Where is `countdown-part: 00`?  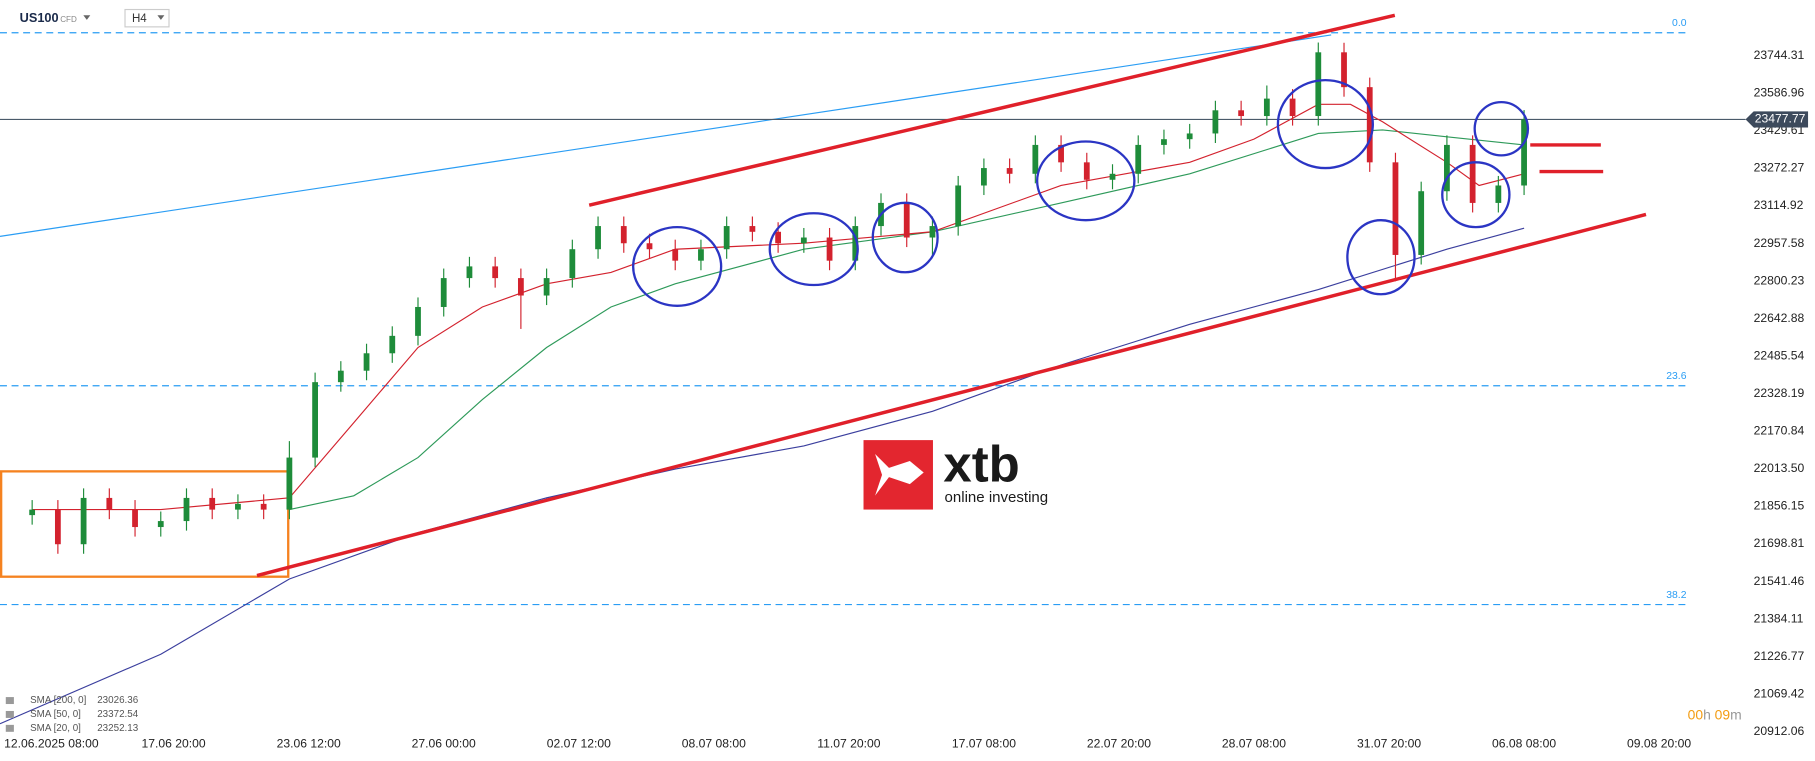 countdown-part: 00 is located at coordinates (1696, 714).